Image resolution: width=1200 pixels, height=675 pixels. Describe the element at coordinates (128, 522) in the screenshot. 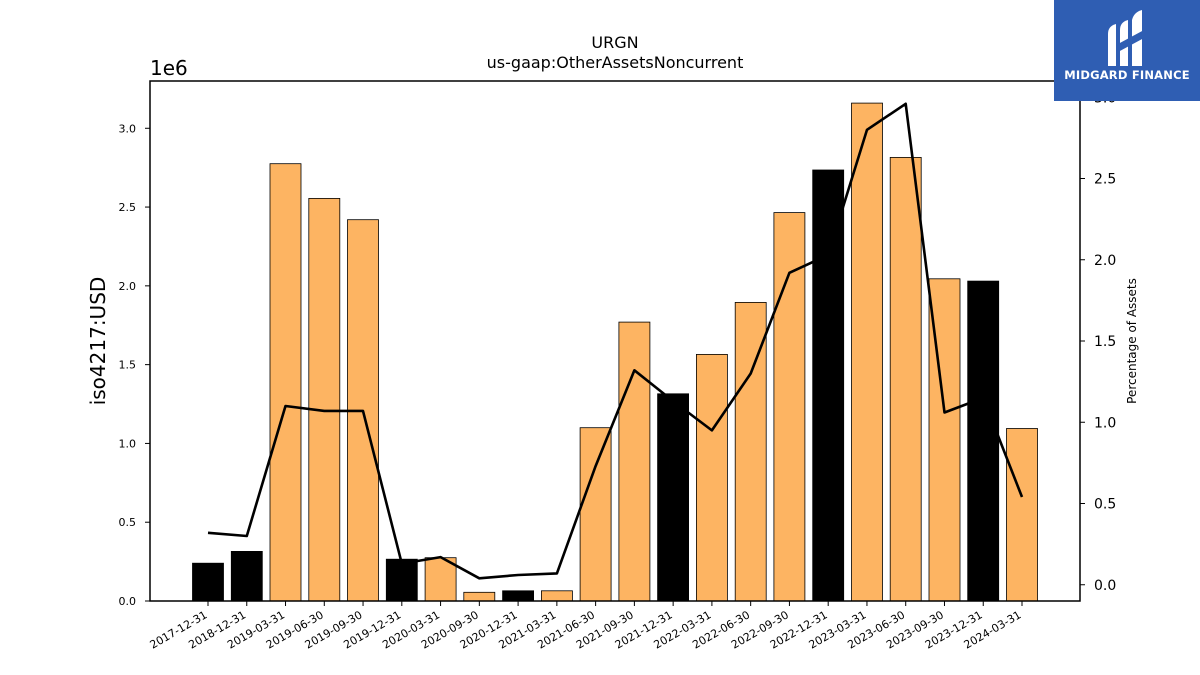

I see `y-tick-label: 0.5` at that location.